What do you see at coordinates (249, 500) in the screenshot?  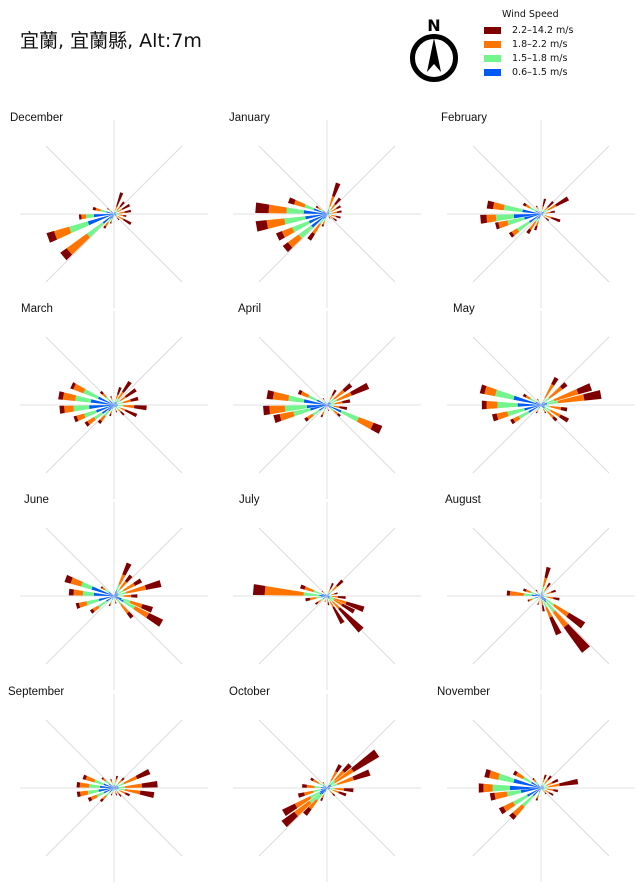 I see `month-title: July` at bounding box center [249, 500].